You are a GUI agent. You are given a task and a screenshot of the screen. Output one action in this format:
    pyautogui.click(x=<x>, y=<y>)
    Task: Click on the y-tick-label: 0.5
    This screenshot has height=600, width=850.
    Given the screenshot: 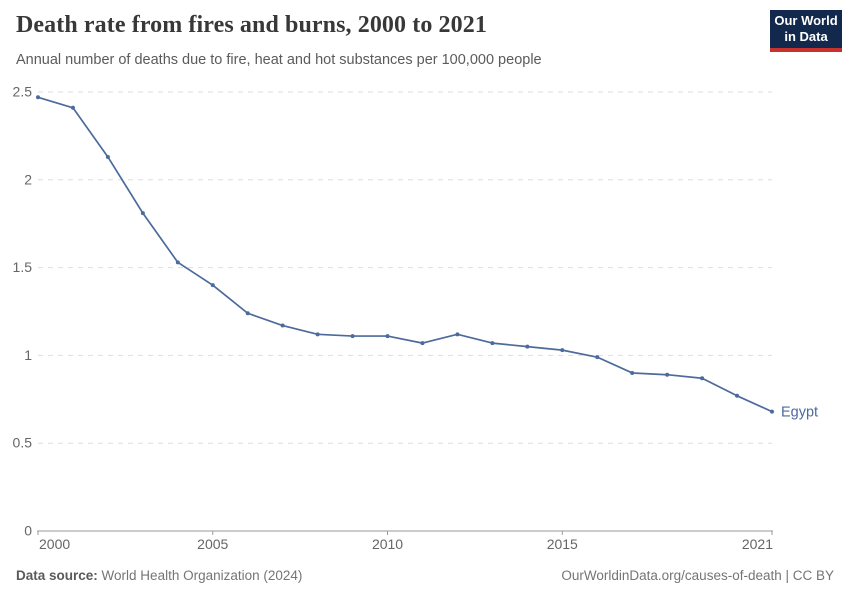 What is the action you would take?
    pyautogui.click(x=23, y=443)
    